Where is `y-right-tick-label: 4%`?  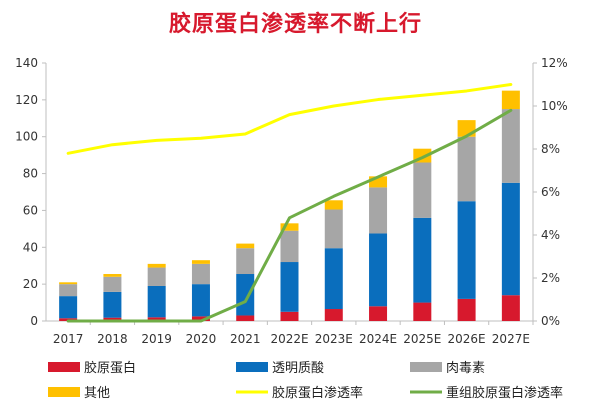
y-right-tick-label: 4% is located at coordinates (550, 235).